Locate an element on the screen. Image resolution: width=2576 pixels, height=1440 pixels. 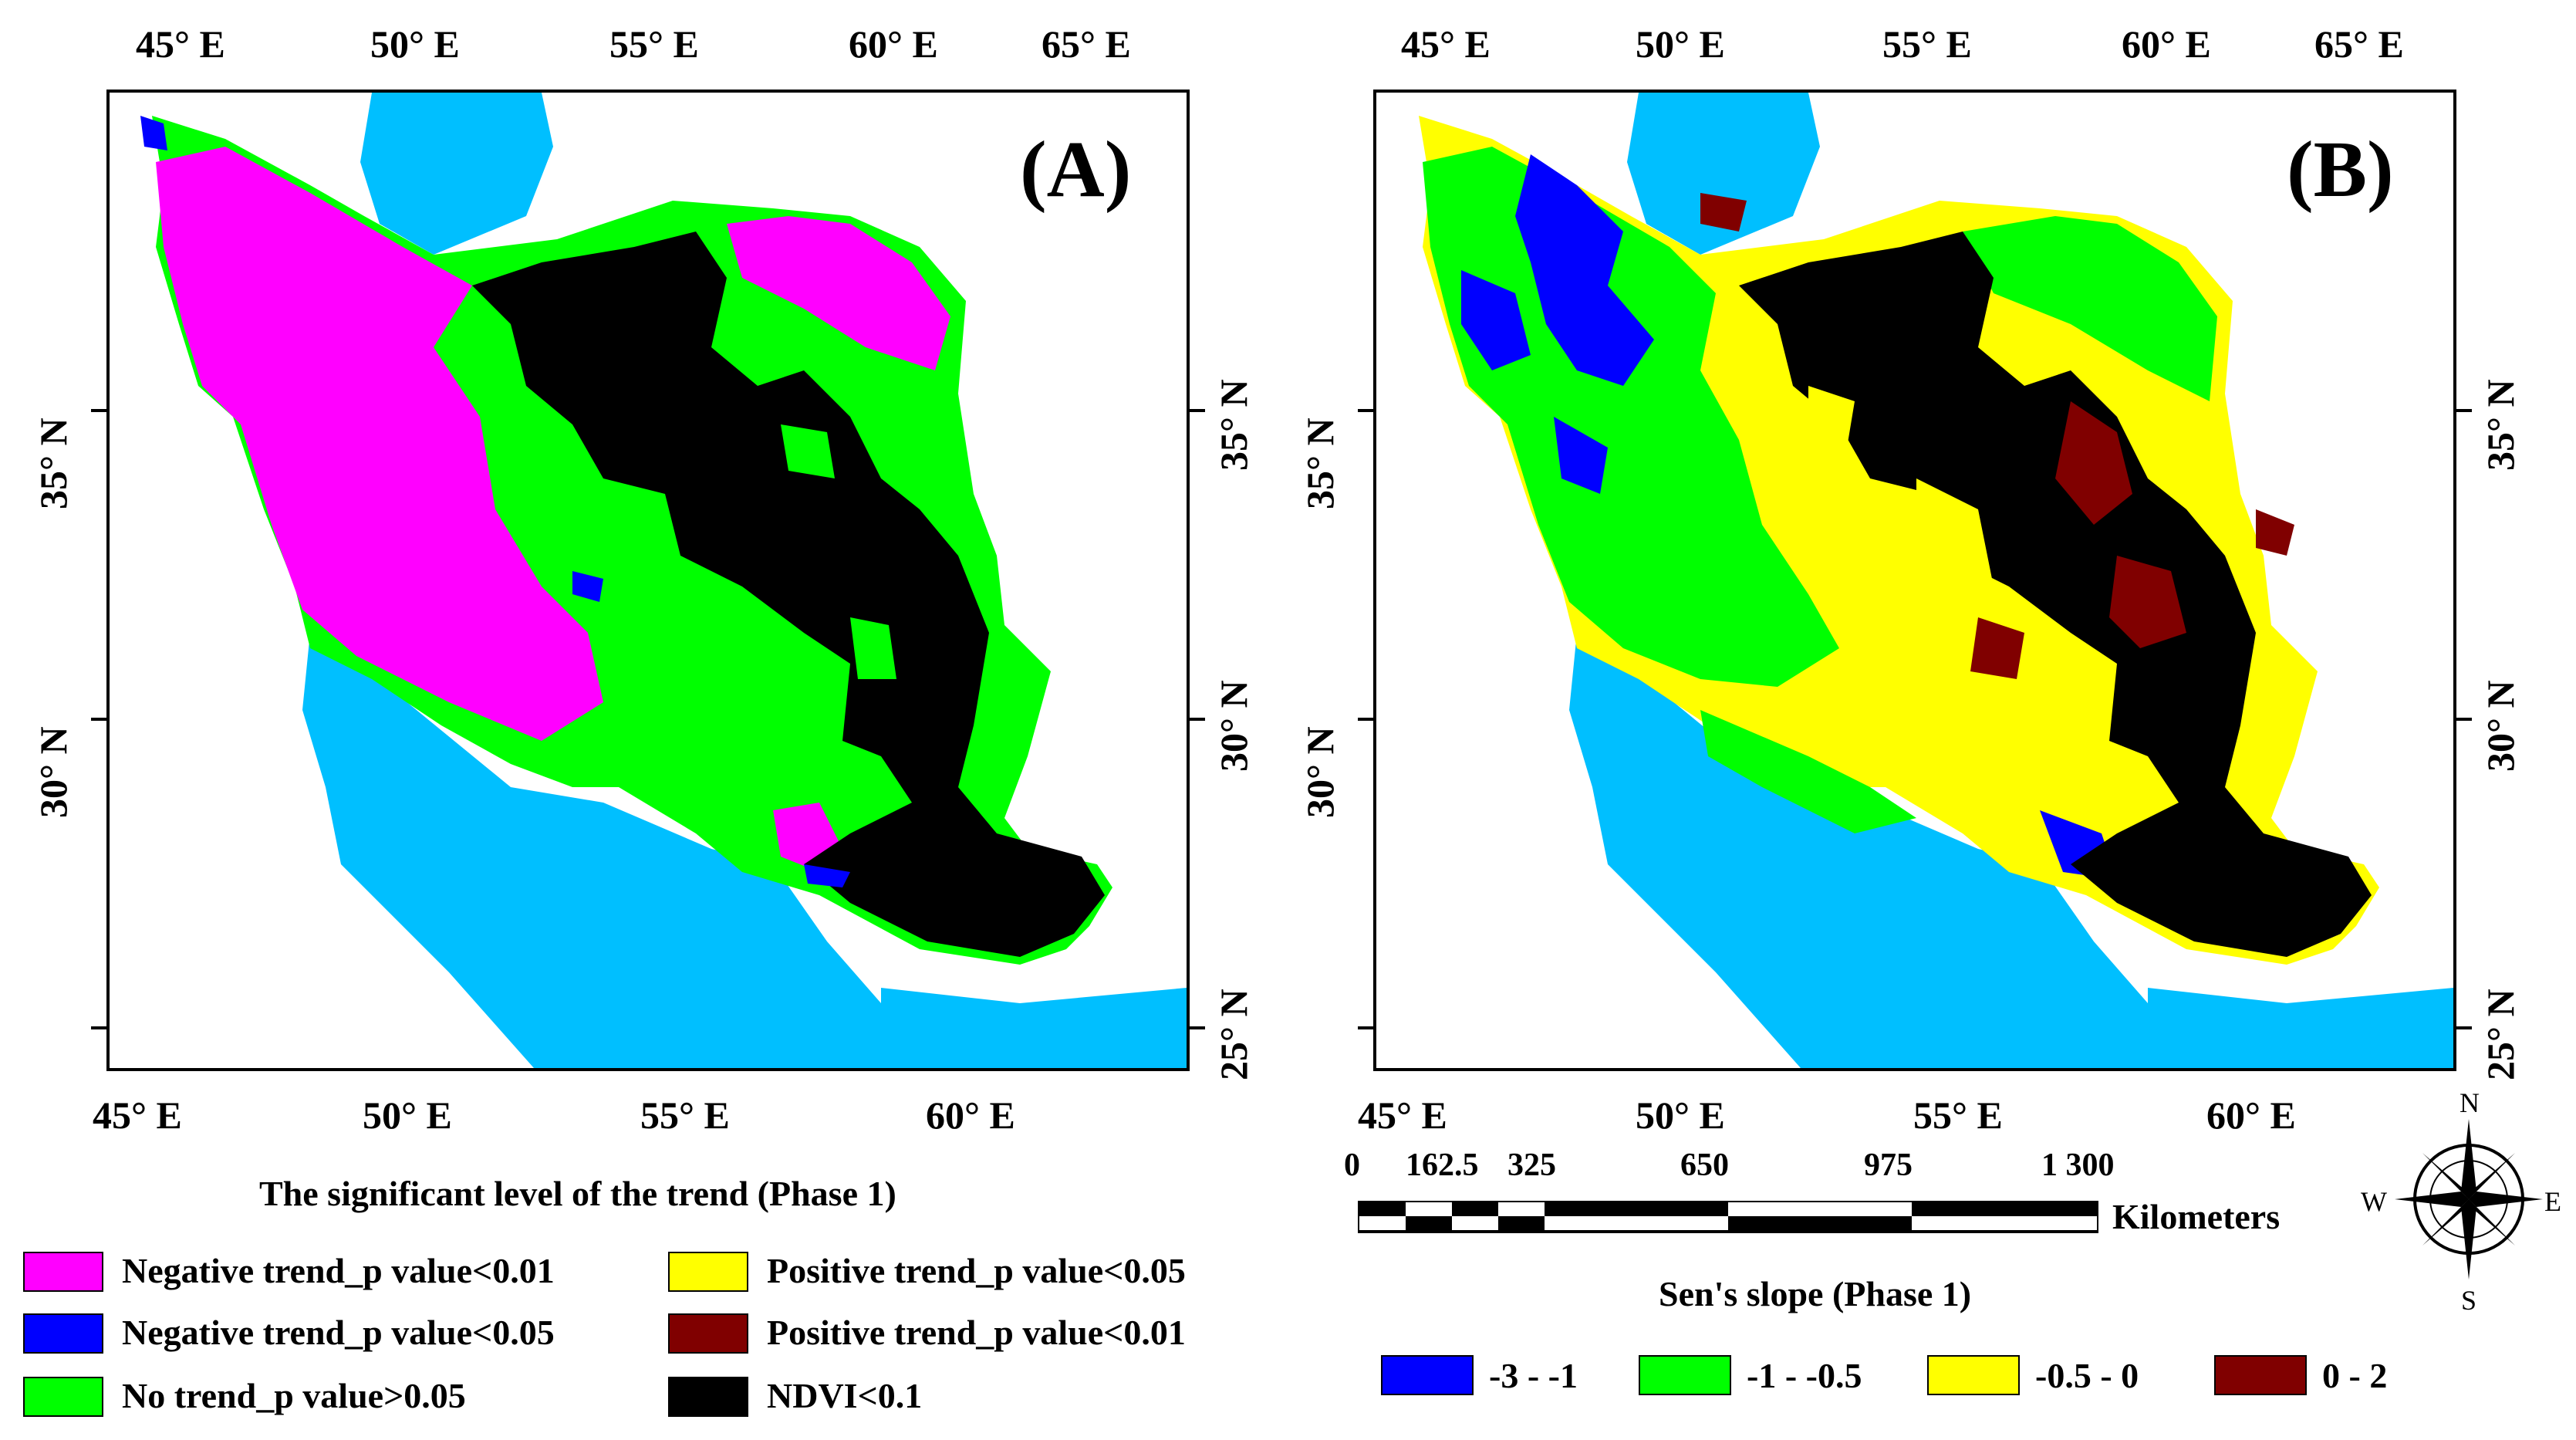
legend-swatch-ndvi is located at coordinates (708, 1397).